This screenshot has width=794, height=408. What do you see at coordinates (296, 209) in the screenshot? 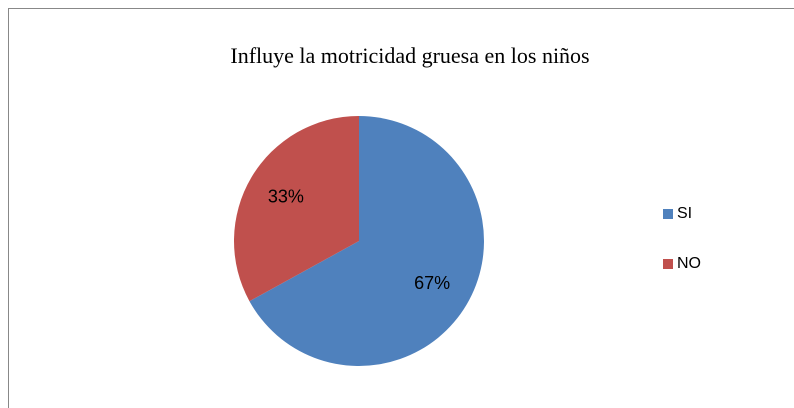
I see `pie-slice` at bounding box center [296, 209].